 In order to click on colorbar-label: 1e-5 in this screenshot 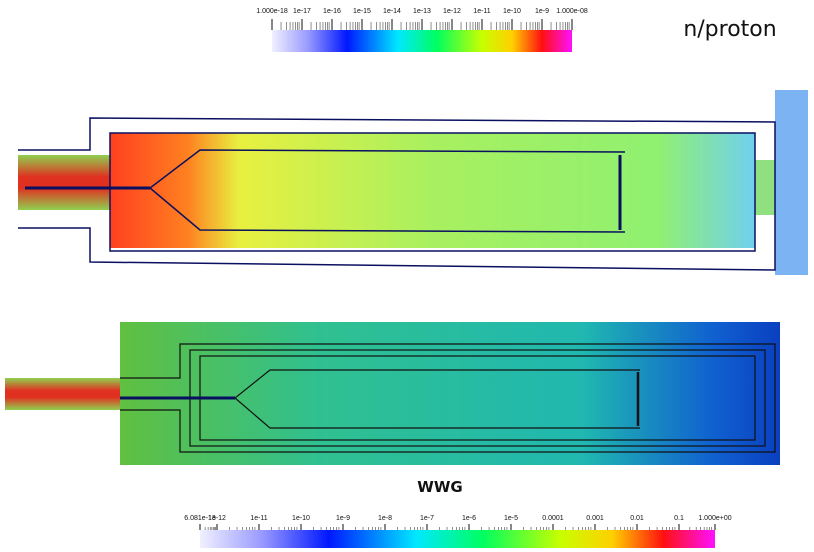, I will do `click(511, 518)`.